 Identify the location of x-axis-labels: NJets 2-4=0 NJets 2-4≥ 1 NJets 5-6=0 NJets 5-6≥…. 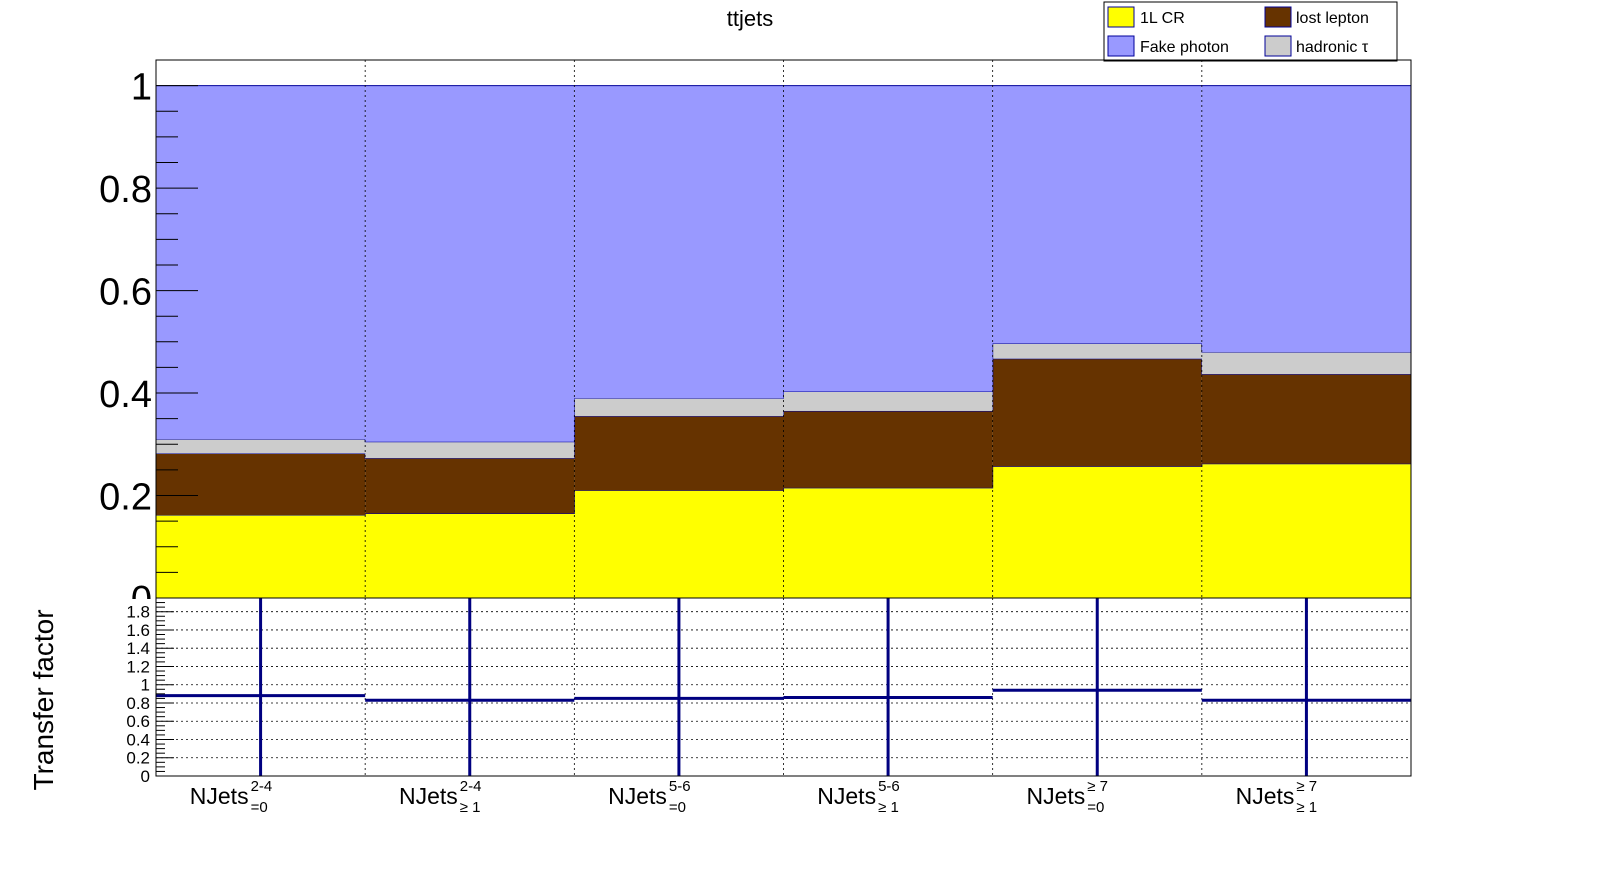
(753, 797).